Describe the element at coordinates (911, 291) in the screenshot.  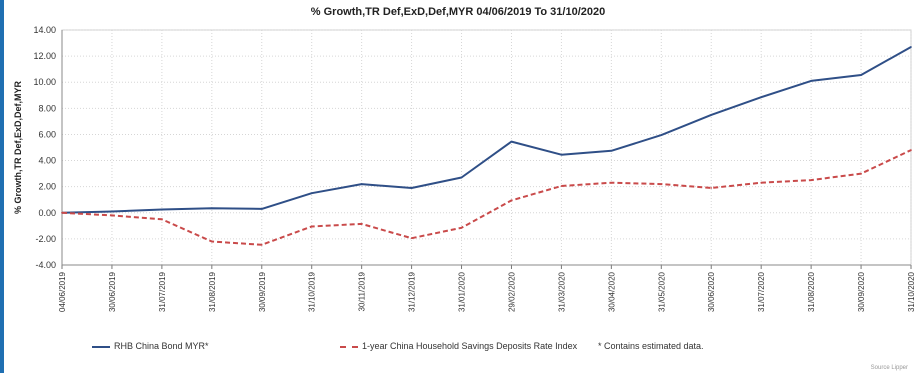
I see `x-tick-label: 31/10/2020` at that location.